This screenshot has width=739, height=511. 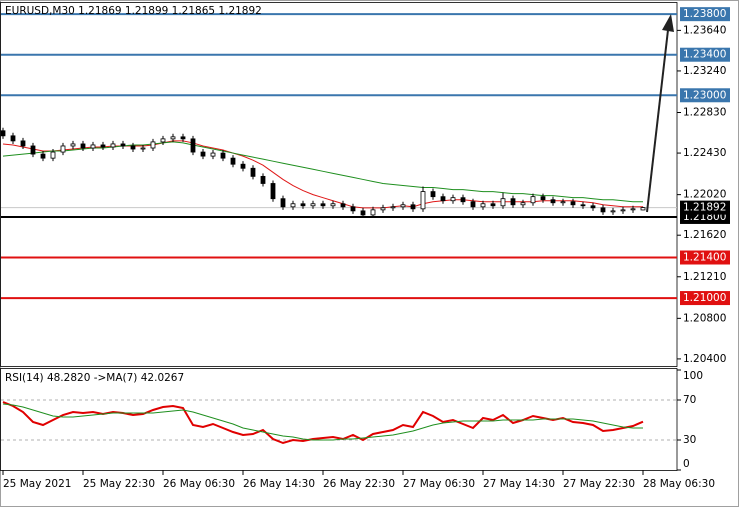 I want to click on y-tick-label: 1.22430, so click(x=704, y=153).